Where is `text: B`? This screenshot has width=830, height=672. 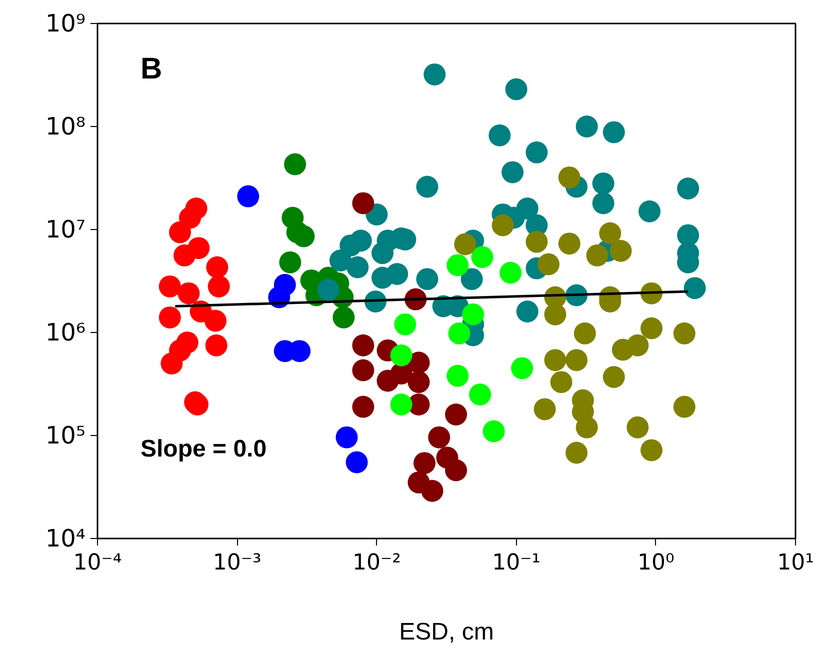 text: B is located at coordinates (151, 69).